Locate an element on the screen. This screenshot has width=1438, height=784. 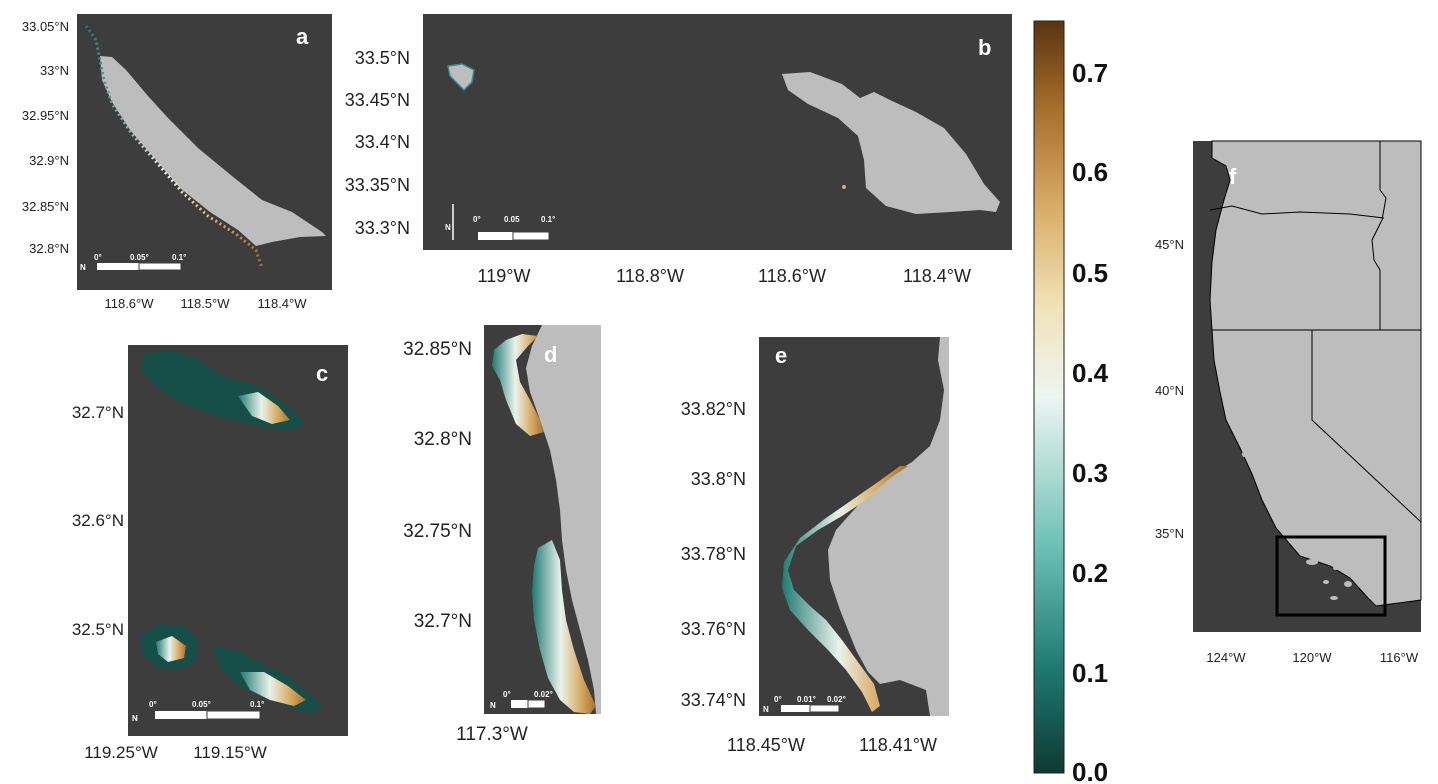
panel-a-lat-tick: 32.85°N is located at coordinates (45, 206).